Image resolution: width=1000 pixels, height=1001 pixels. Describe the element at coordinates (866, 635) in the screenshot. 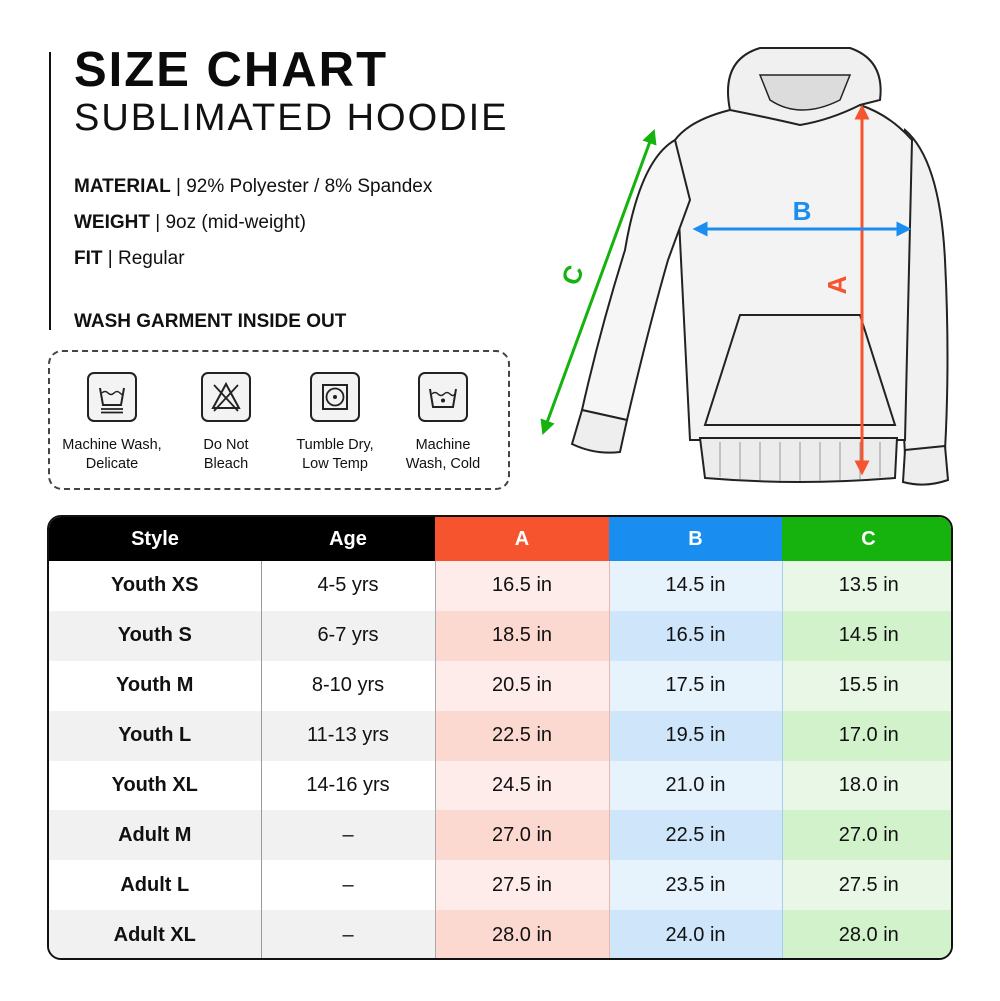

I see `cell-c: 14.5 in` at that location.